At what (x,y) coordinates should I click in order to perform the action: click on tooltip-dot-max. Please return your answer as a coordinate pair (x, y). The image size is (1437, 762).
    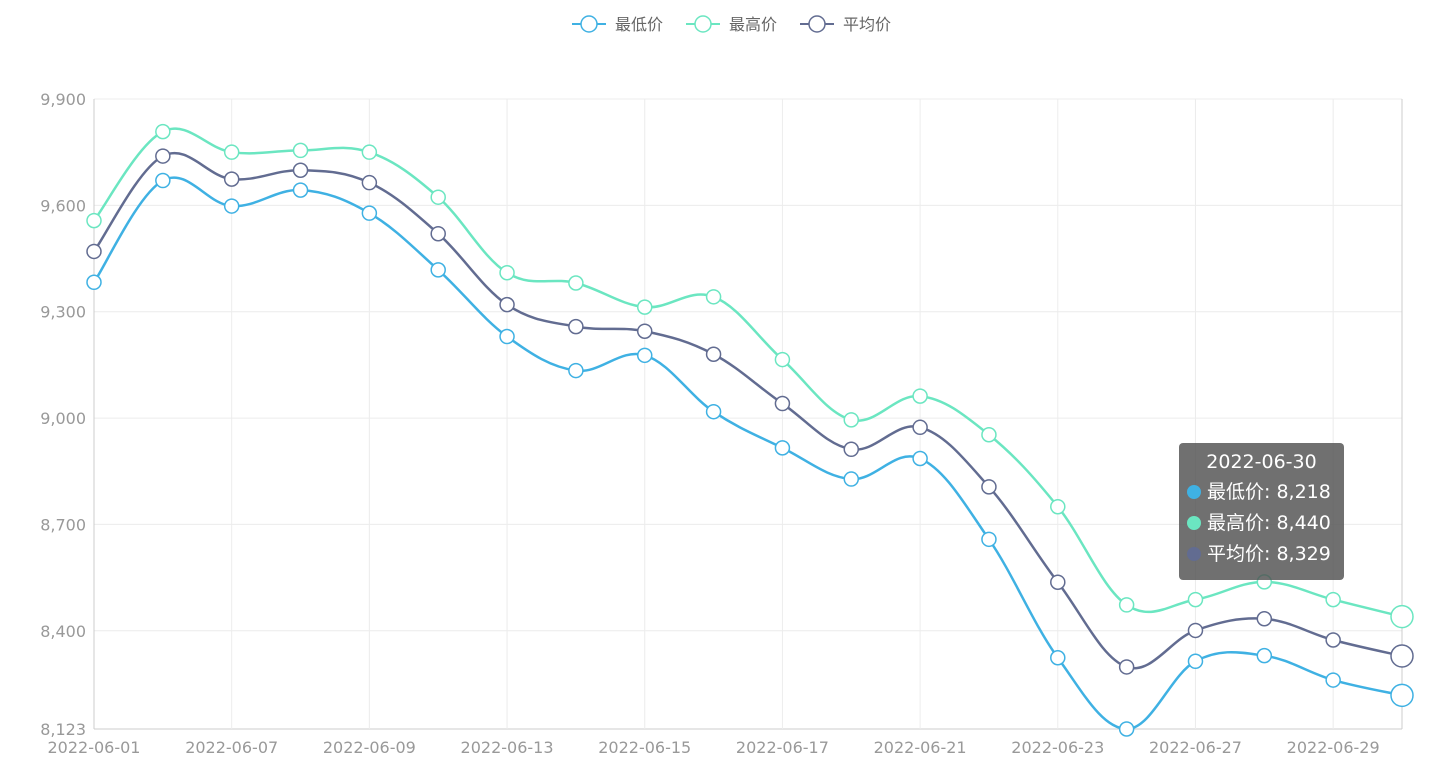
    Looking at the image, I should click on (1194, 523).